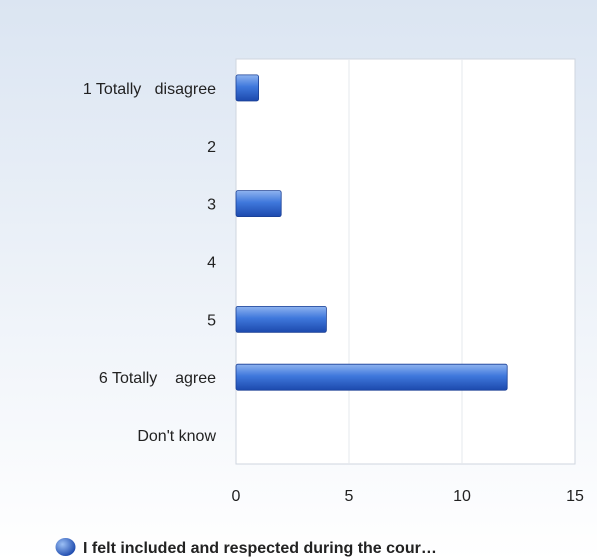 Image resolution: width=597 pixels, height=560 pixels. Describe the element at coordinates (408, 496) in the screenshot. I see `x-tick-labels: 0 5 10 15` at that location.